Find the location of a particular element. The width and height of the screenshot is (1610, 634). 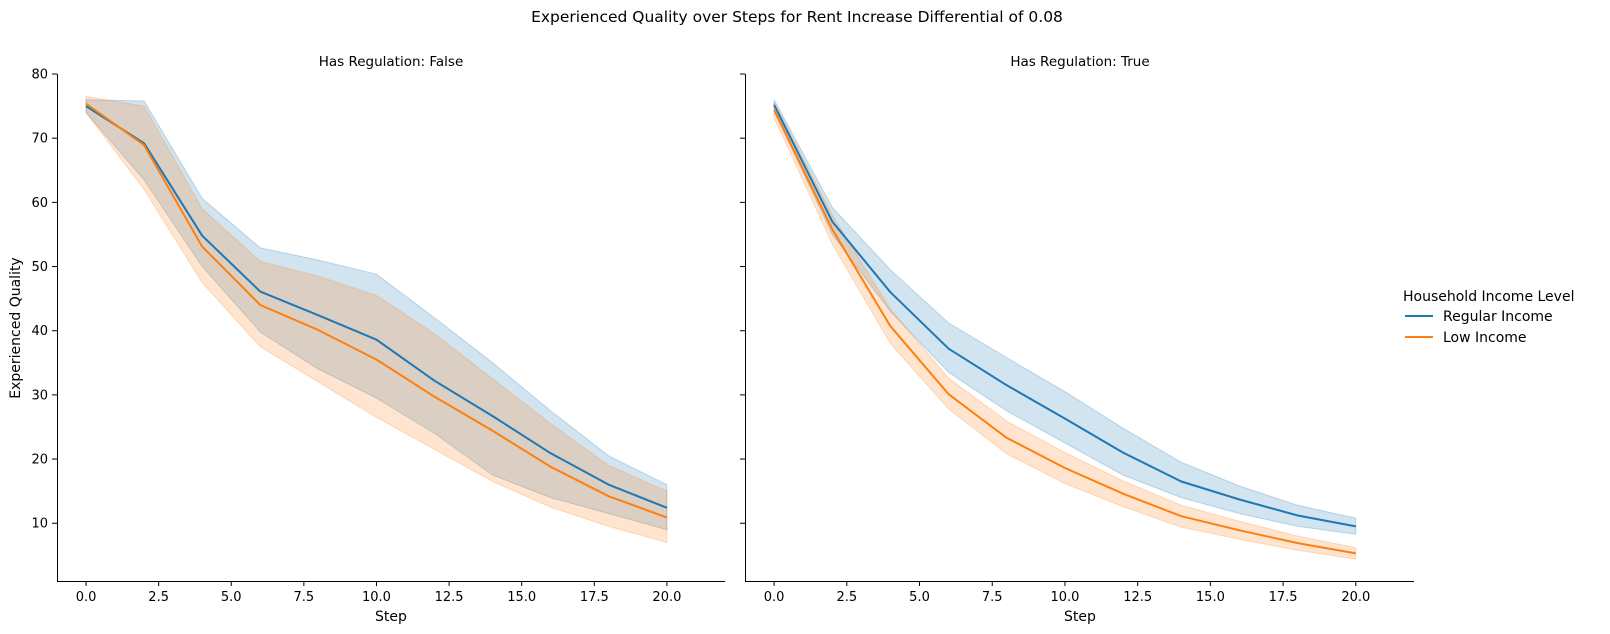

legend-entry-regular-income: Regular Income is located at coordinates (1479, 317).